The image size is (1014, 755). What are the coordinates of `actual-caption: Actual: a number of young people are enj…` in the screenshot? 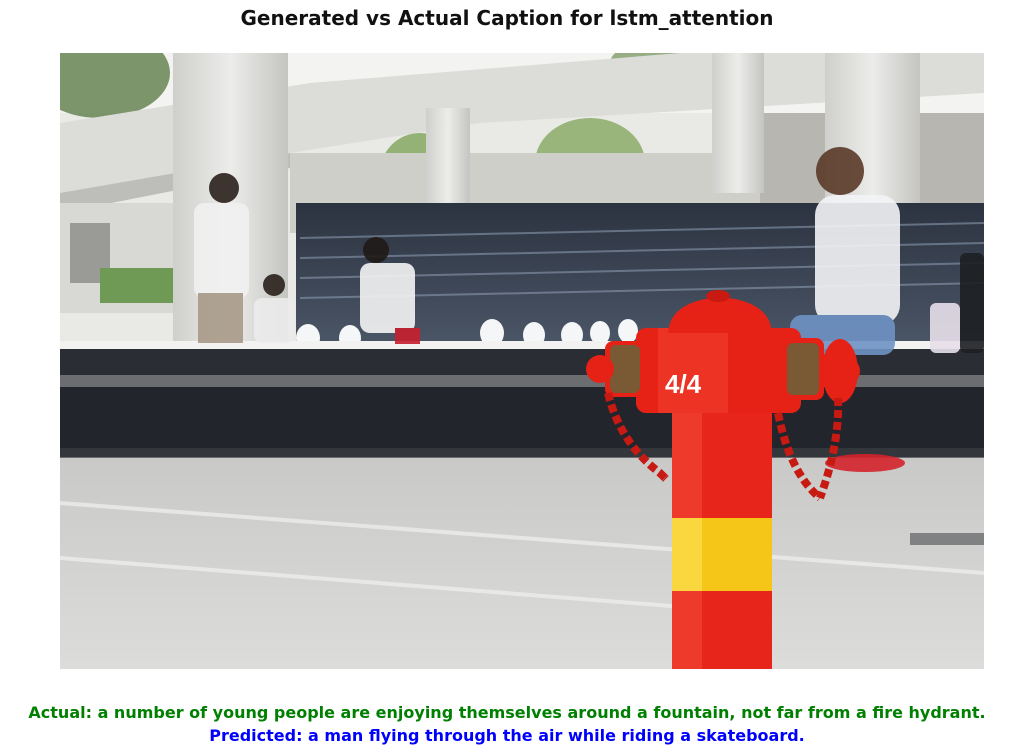 It's located at (507, 712).